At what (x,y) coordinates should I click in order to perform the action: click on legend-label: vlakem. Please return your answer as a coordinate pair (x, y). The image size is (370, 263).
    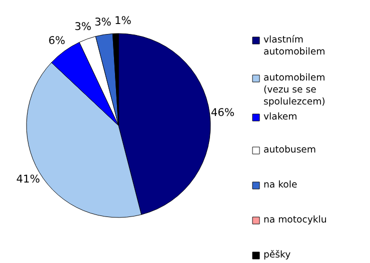
    Looking at the image, I should click on (281, 117).